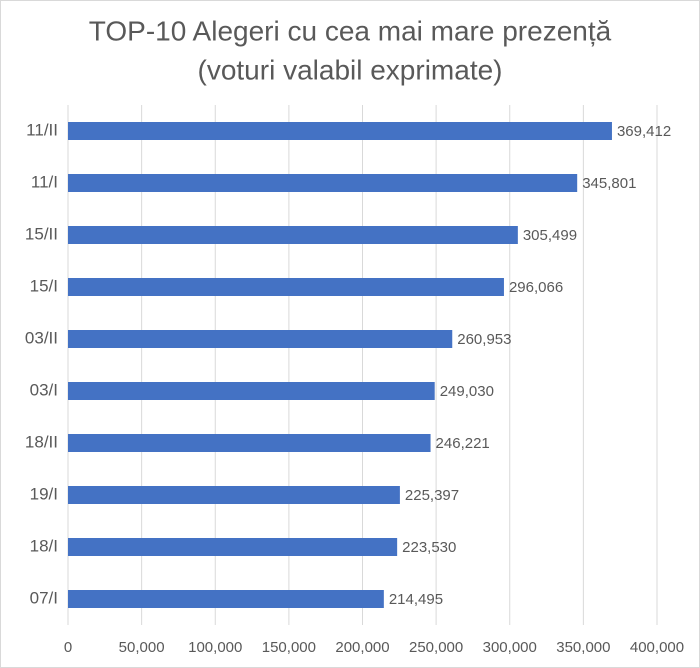 This screenshot has height=668, width=700. What do you see at coordinates (467, 391) in the screenshot?
I see `data-label: 249,030` at bounding box center [467, 391].